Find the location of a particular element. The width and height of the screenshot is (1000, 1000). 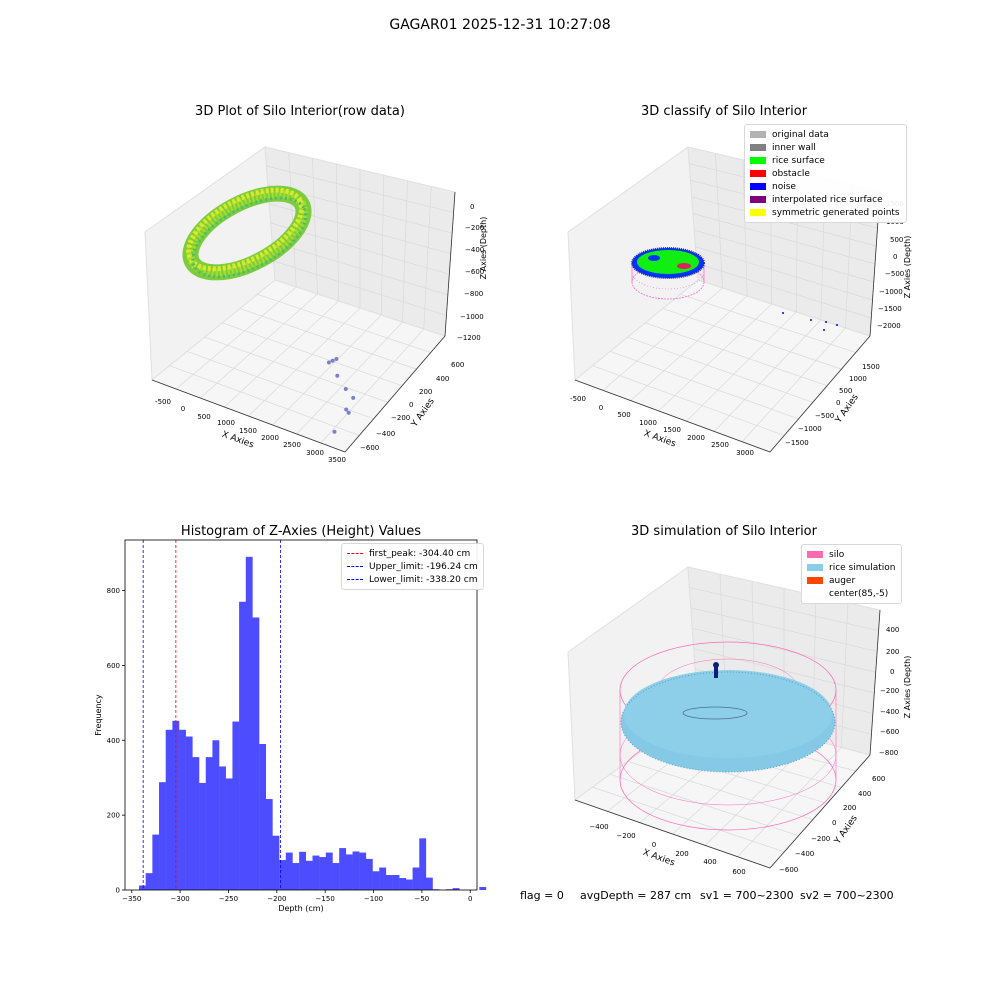

ytick-label: 400 is located at coordinates (113, 741).